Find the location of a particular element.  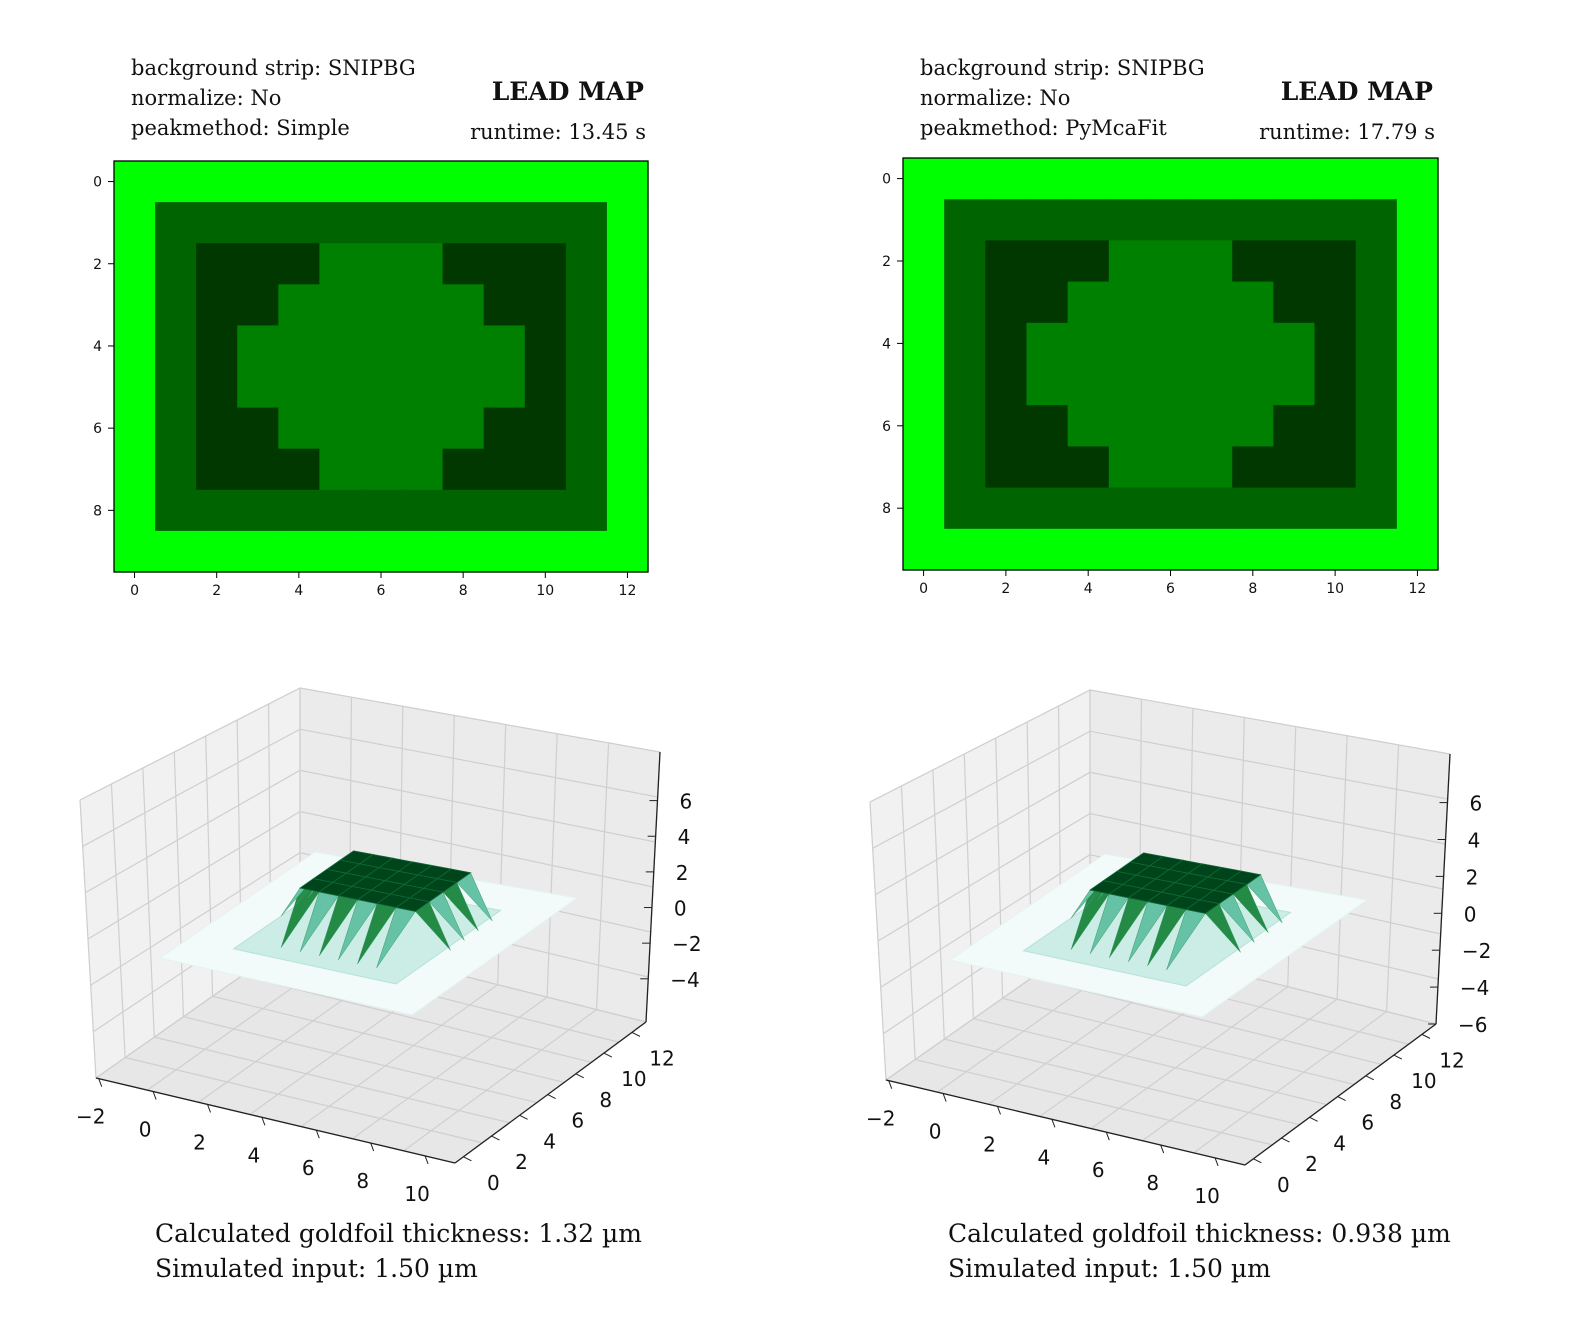

z-tick-label: −4 is located at coordinates (1474, 988).